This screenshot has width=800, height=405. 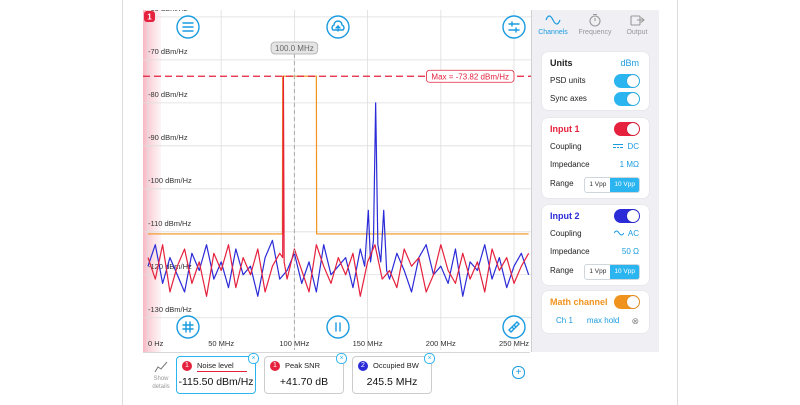 What do you see at coordinates (441, 343) in the screenshot?
I see `x-tick-label: 200 MHz` at bounding box center [441, 343].